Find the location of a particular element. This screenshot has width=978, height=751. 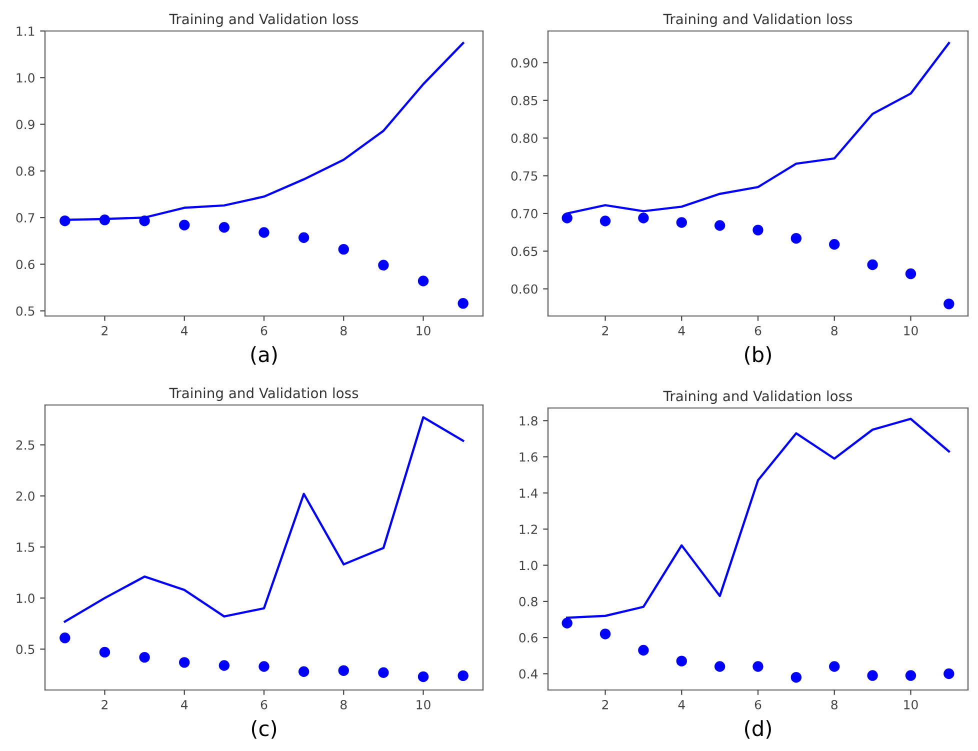

y-tick-label: 0.4 is located at coordinates (528, 674).